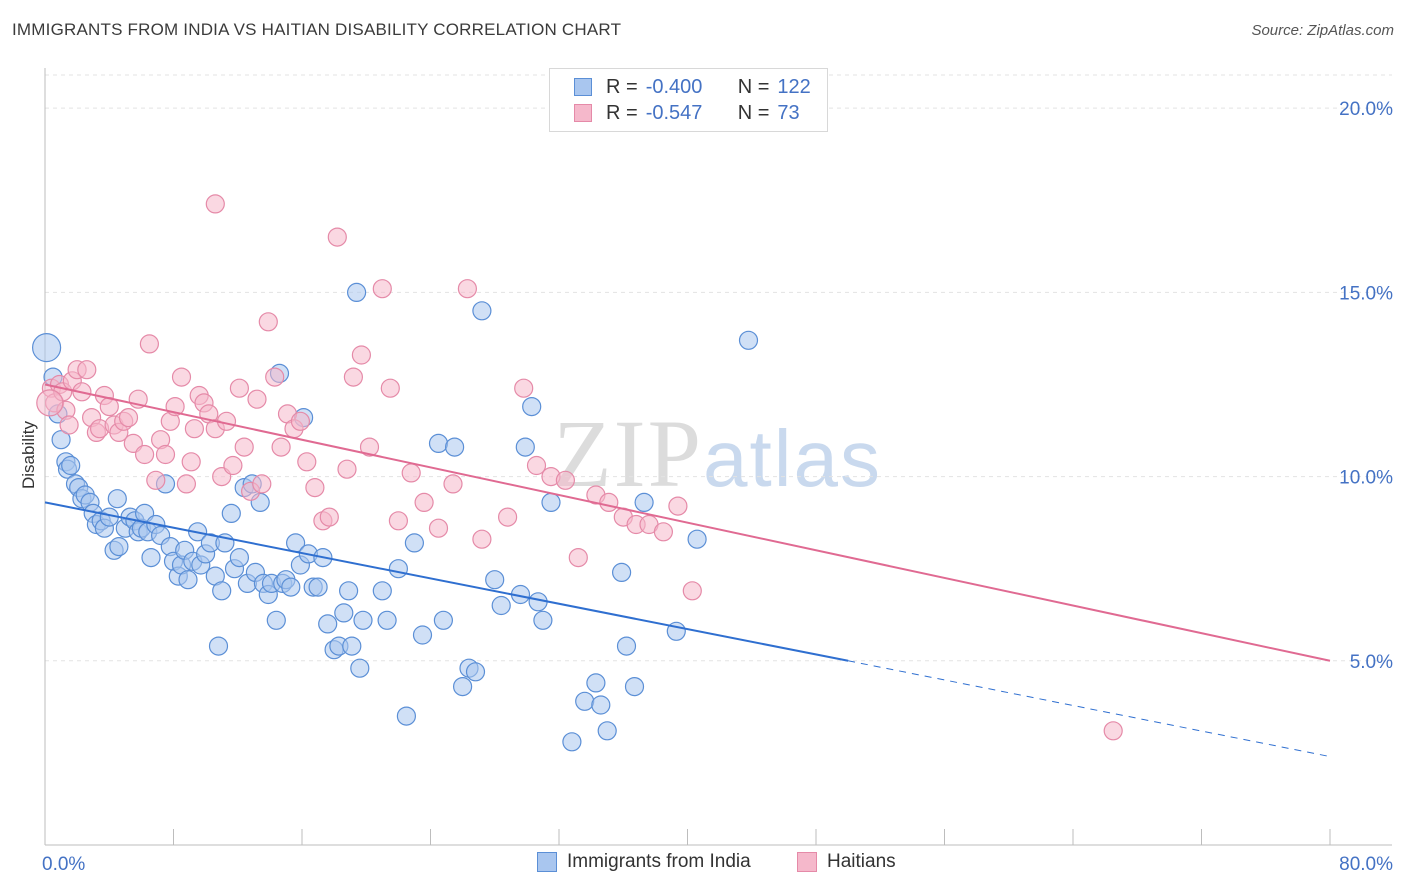 The width and height of the screenshot is (1406, 892). What do you see at coordinates (63, 864) in the screenshot?
I see `x-tick-label: 0.0%` at bounding box center [63, 864].